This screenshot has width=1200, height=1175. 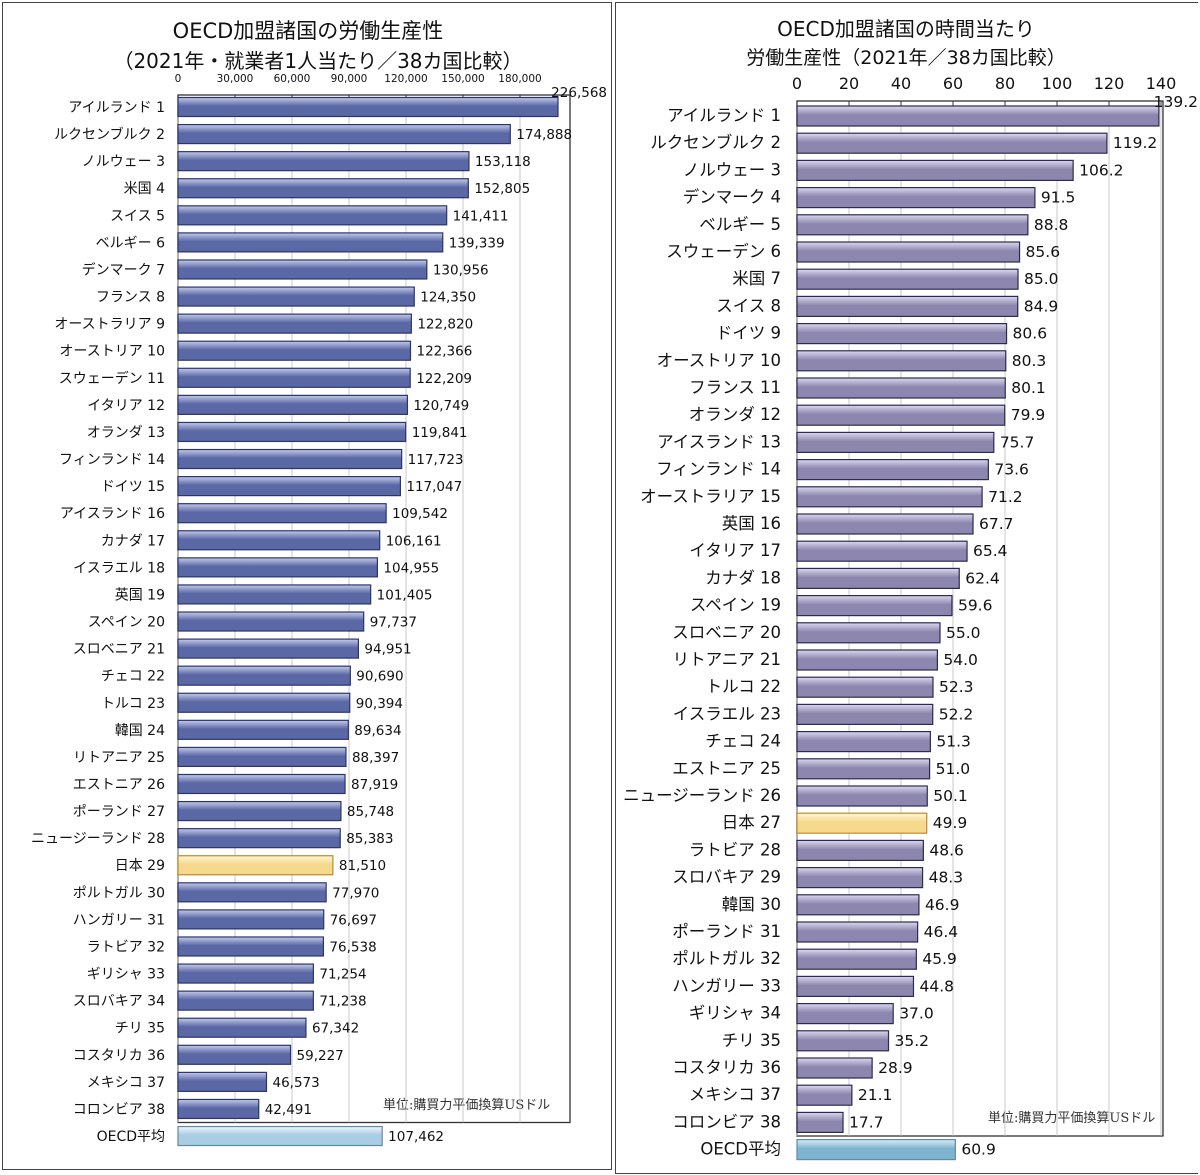 What do you see at coordinates (544, 135) in the screenshot?
I see `value-label: 174,888` at bounding box center [544, 135].